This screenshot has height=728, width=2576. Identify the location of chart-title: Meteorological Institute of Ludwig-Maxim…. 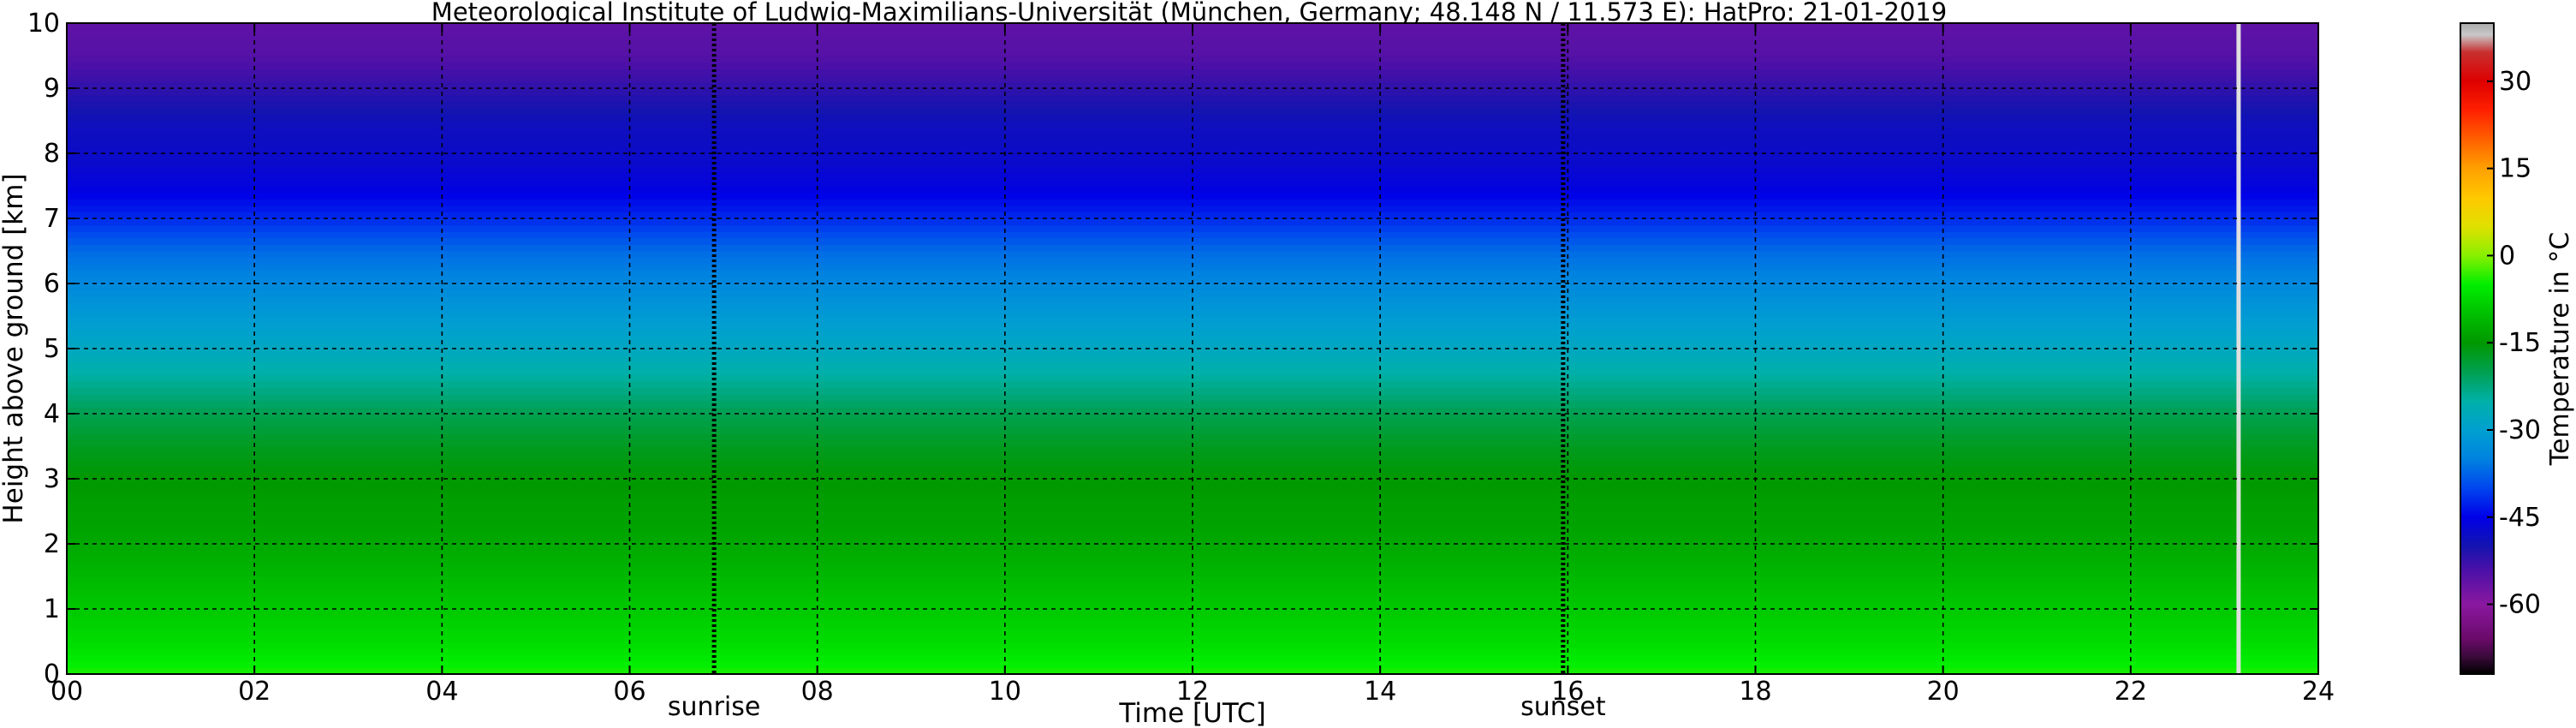
(1189, 13).